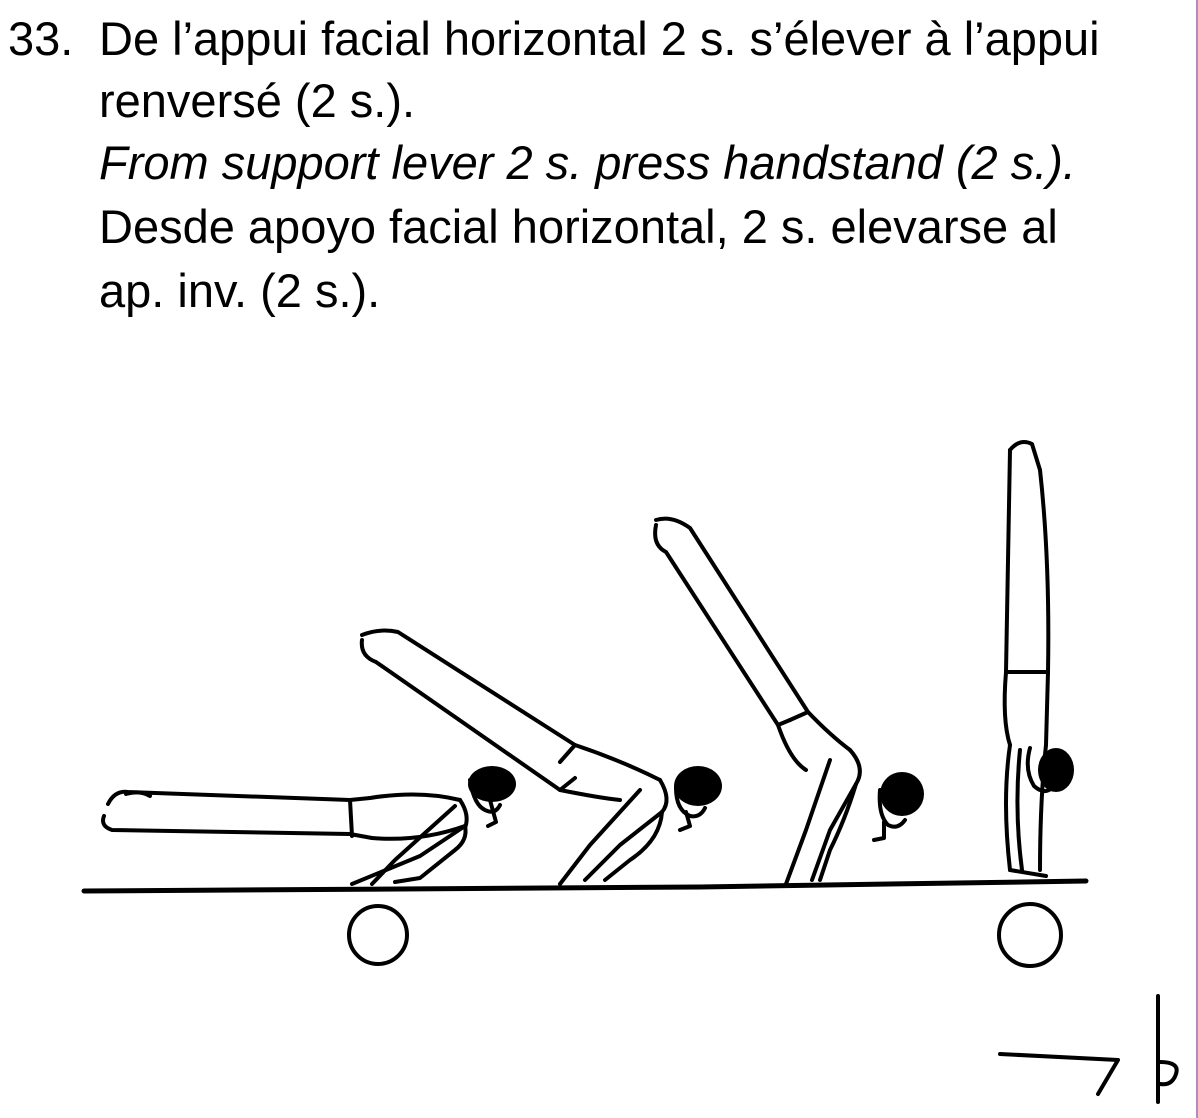 The width and height of the screenshot is (1198, 1118). I want to click on gymnast-press-phase-2-icon, so click(788, 701).